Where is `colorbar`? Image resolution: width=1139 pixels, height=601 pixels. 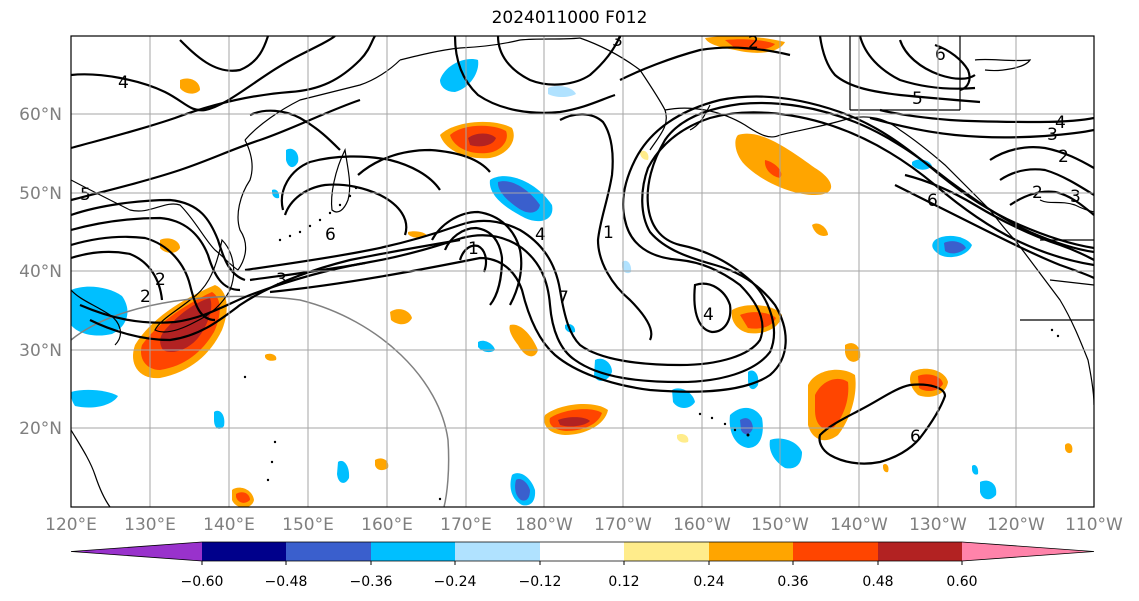
colorbar is located at coordinates (582, 553).